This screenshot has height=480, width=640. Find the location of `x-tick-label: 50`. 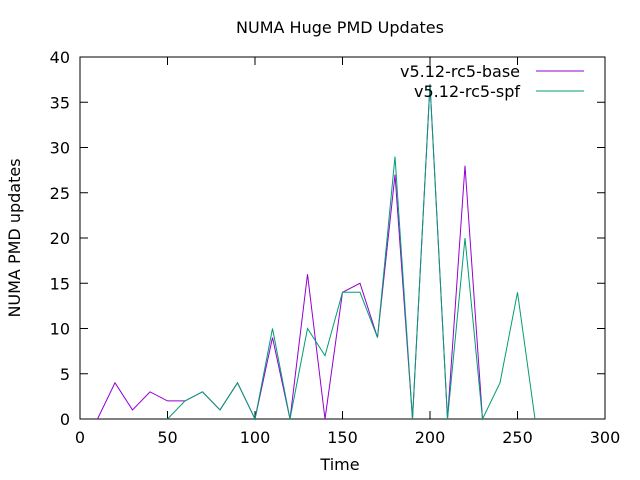

x-tick-label: 50 is located at coordinates (167, 437).